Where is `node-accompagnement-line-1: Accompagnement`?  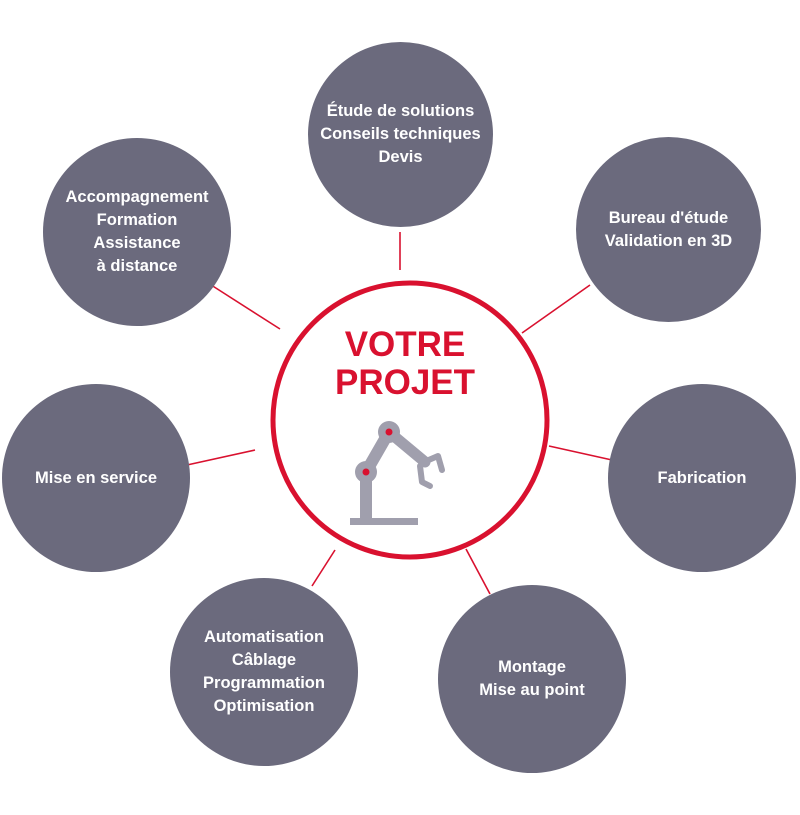
node-accompagnement-line-1: Accompagnement is located at coordinates (137, 197).